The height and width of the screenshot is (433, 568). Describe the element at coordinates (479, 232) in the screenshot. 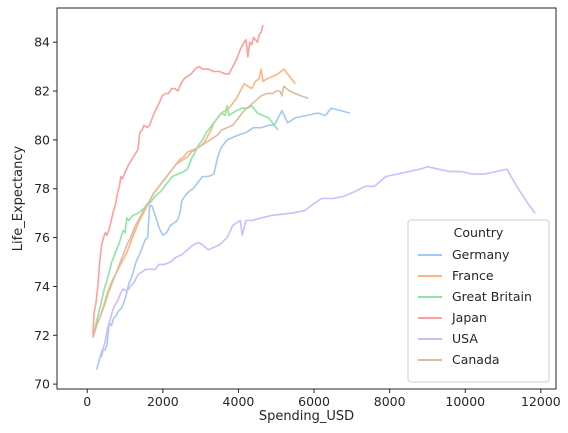

I see `legend-title: Country` at that location.